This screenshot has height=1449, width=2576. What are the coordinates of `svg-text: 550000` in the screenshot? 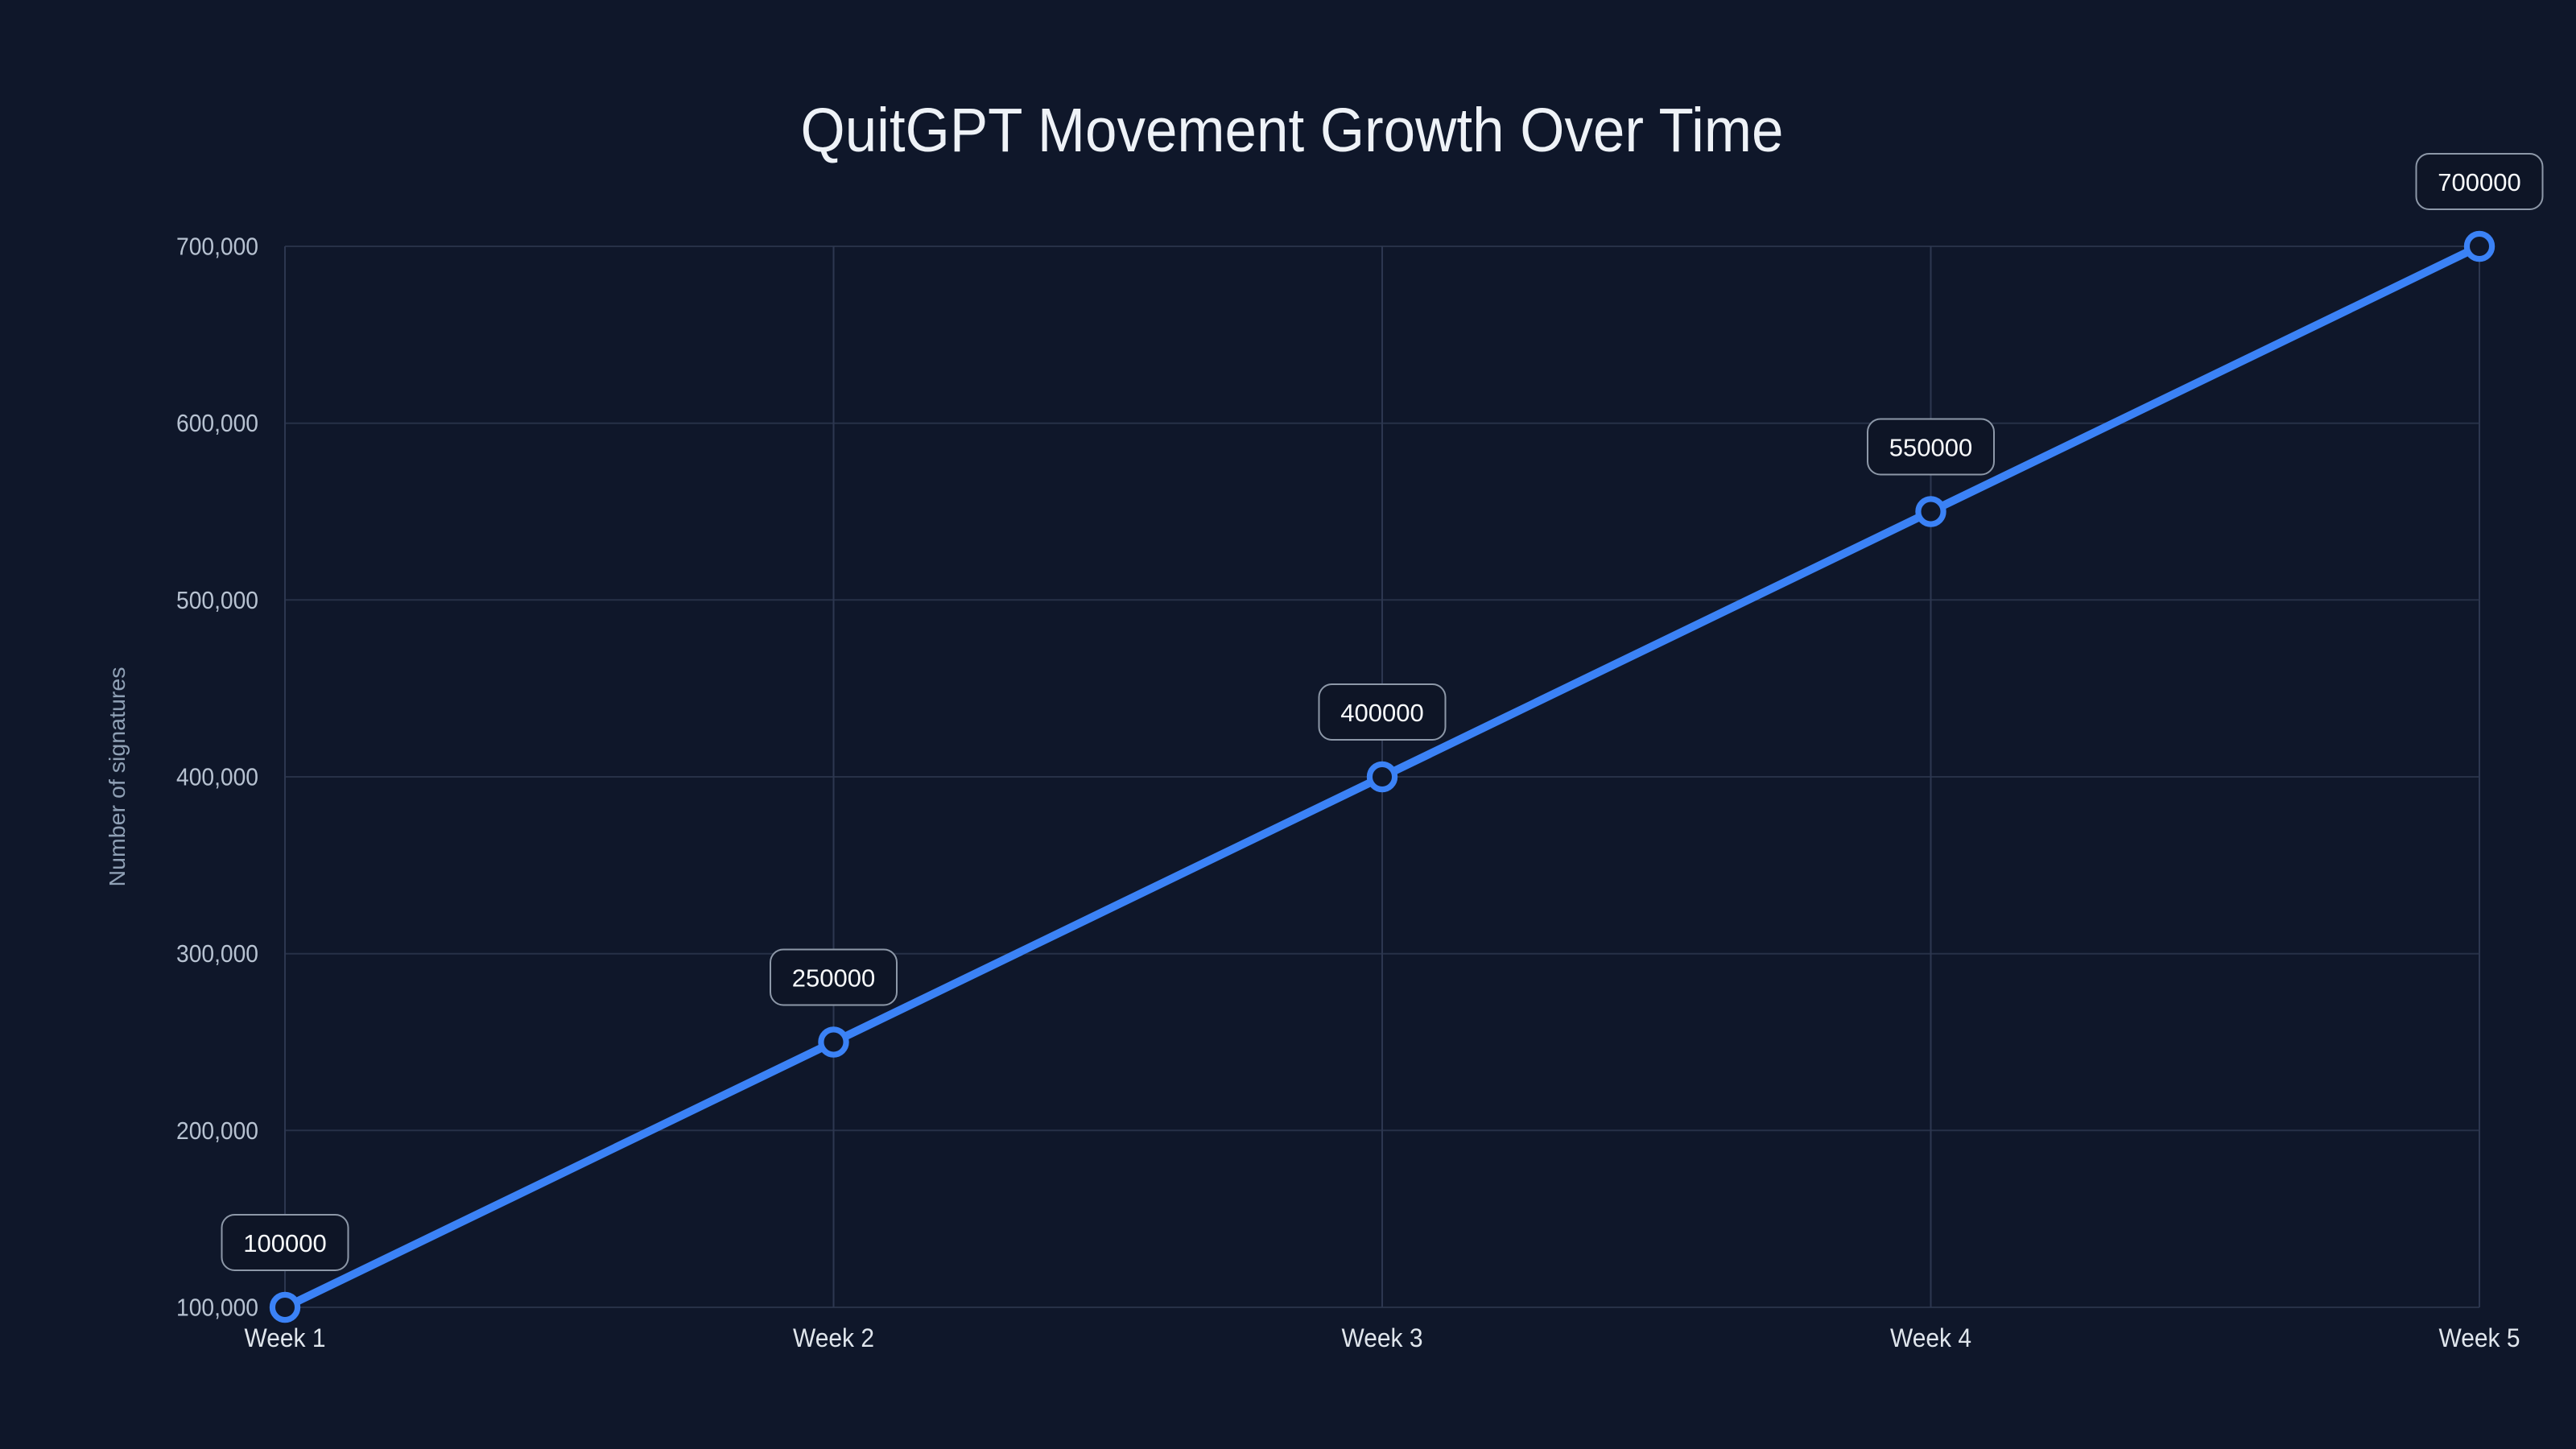 It's located at (1931, 448).